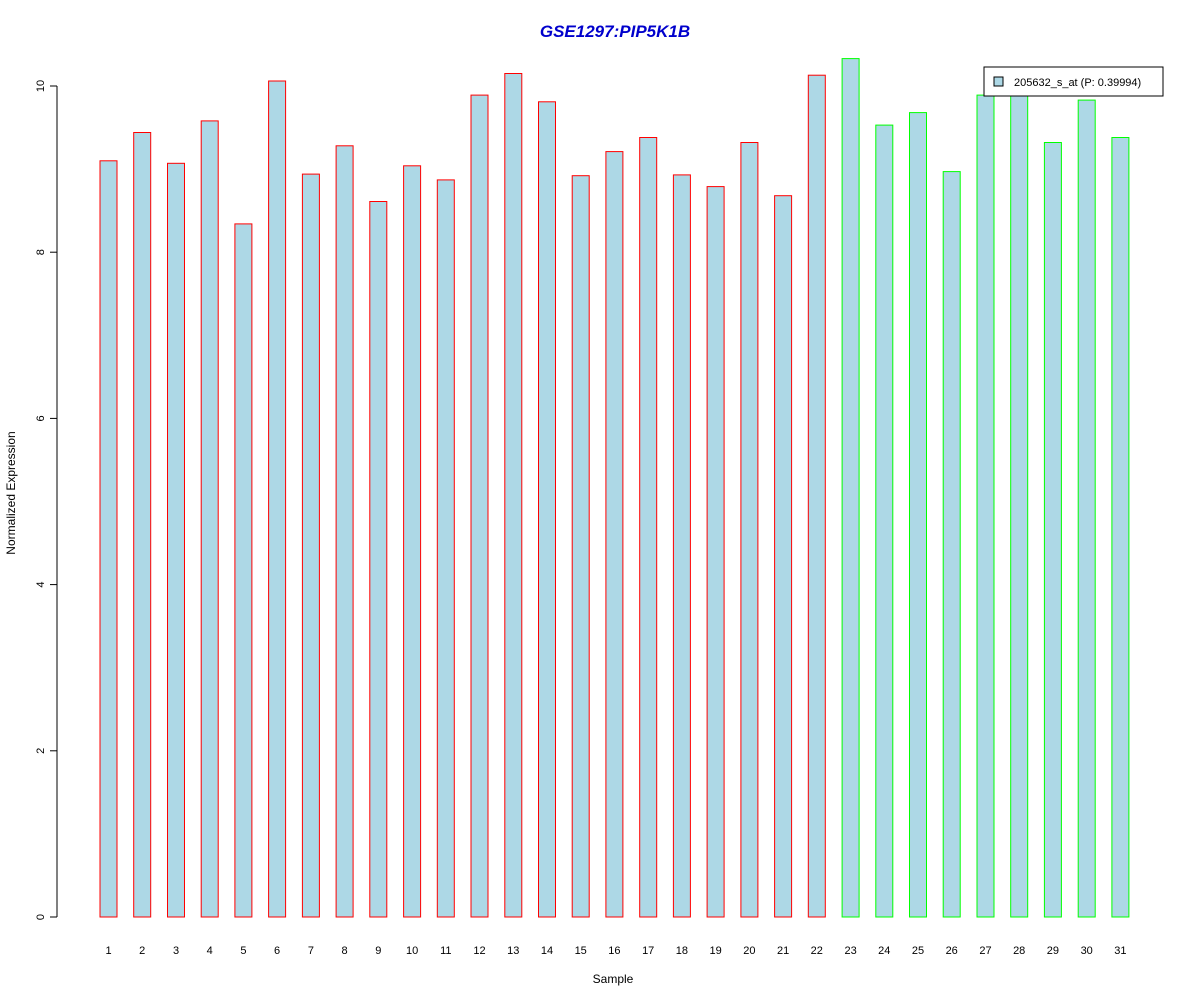 The height and width of the screenshot is (1000, 1200). Describe the element at coordinates (176, 951) in the screenshot. I see `x-tick-label: 3` at that location.